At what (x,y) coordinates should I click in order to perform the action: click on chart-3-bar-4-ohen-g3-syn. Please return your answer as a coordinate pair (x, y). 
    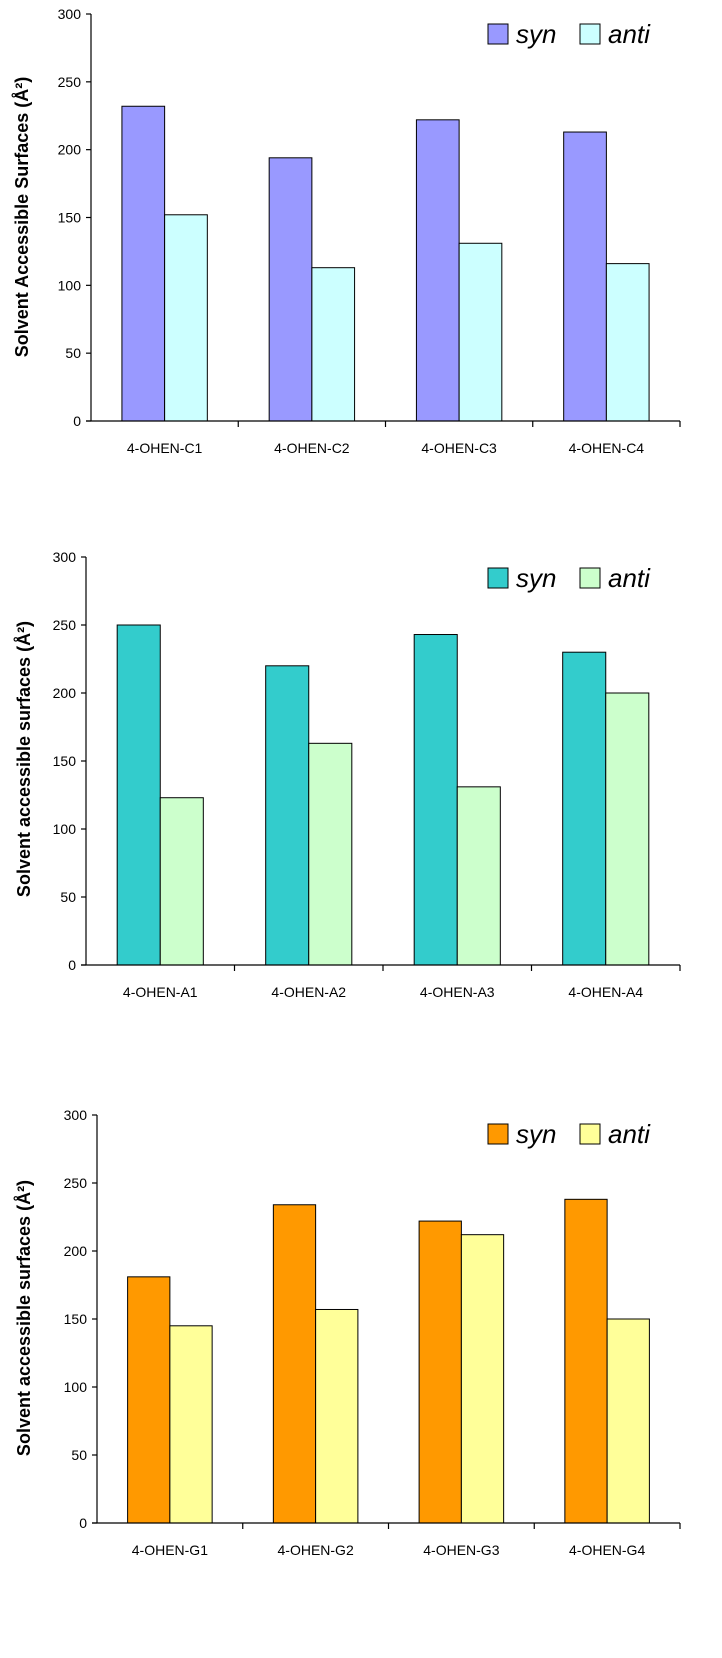
    Looking at the image, I should click on (440, 1372).